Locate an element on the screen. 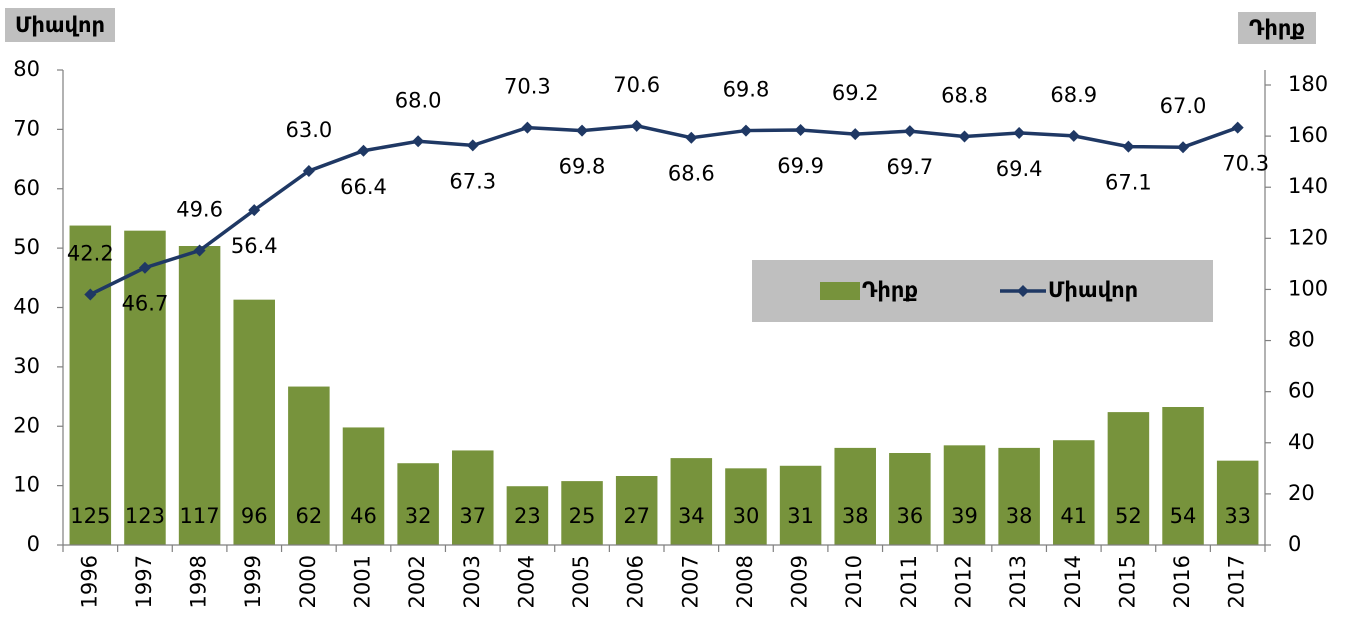  y2-label-box is located at coordinates (1277, 28).